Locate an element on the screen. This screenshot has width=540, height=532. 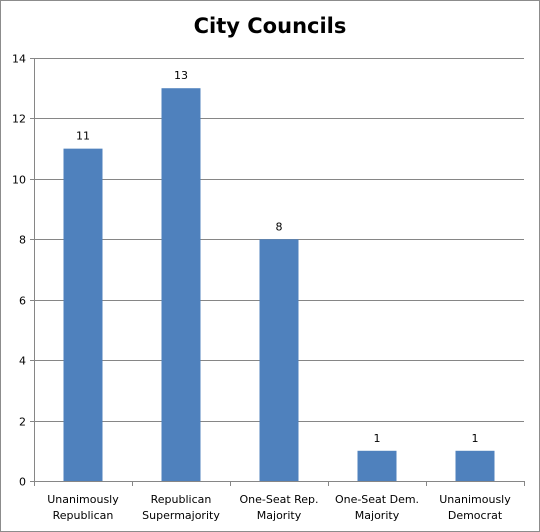
x-category-label: One-Seat Dem. is located at coordinates (377, 499).